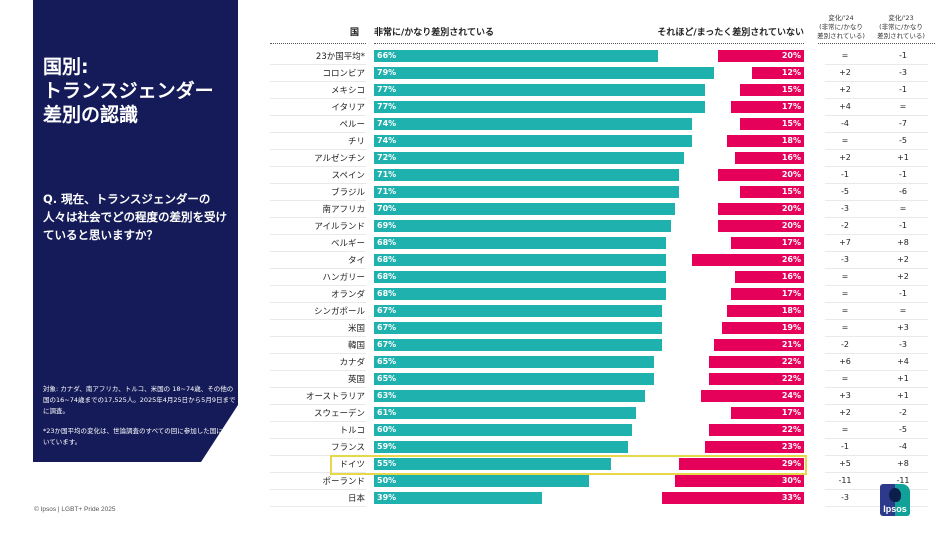  Describe the element at coordinates (791, 412) in the screenshot. I see `not-discriminated-value-label: 17%` at that location.